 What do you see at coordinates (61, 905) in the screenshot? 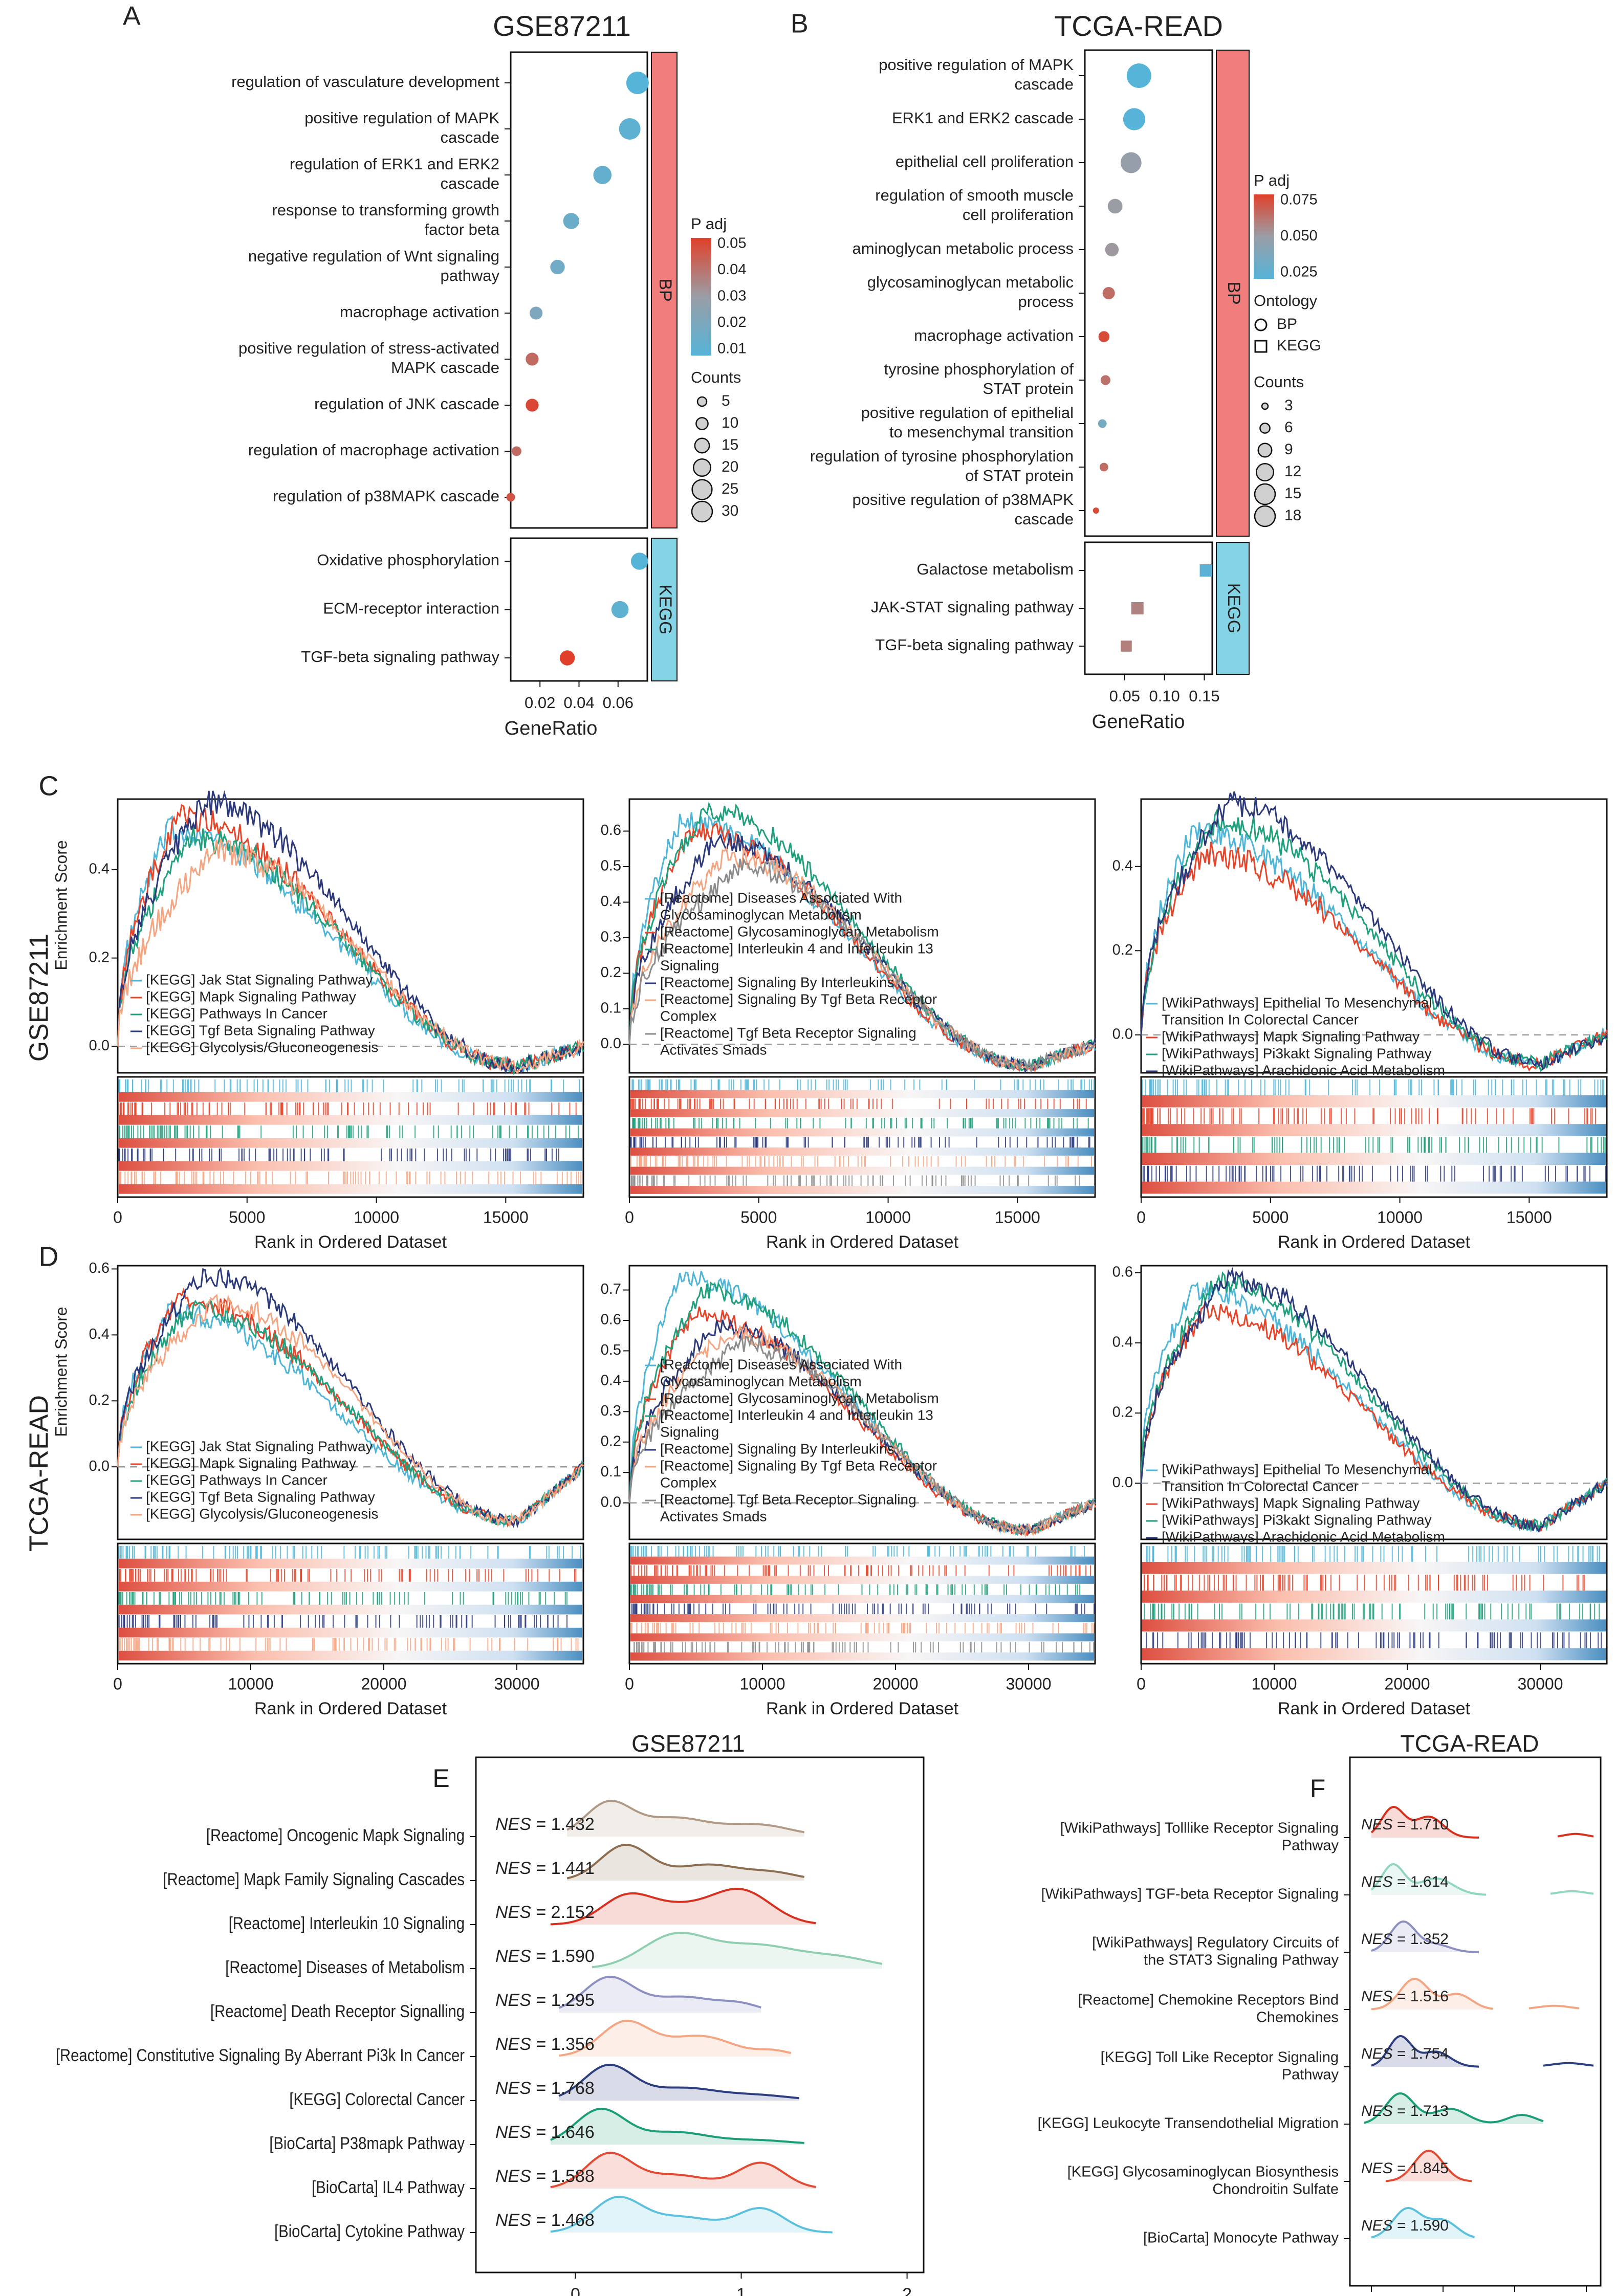
I see `y-axis-title: Enrichment Score` at bounding box center [61, 905].